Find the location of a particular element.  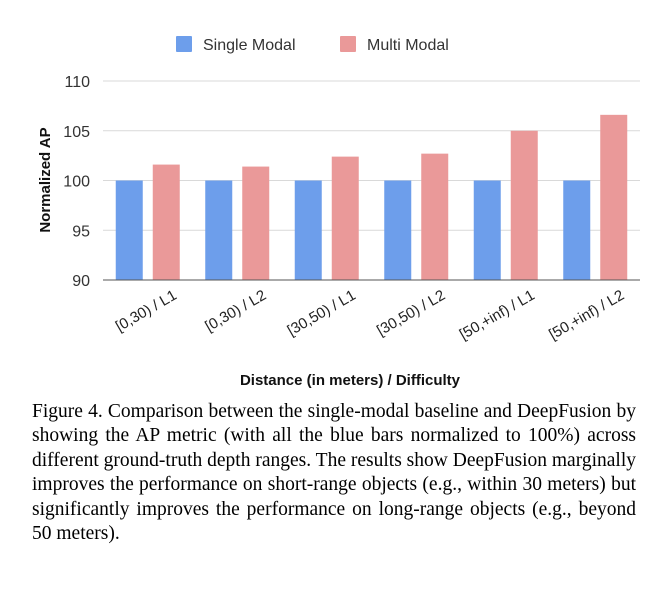

x-tick-label: [30,50) / L2 is located at coordinates (411, 313).